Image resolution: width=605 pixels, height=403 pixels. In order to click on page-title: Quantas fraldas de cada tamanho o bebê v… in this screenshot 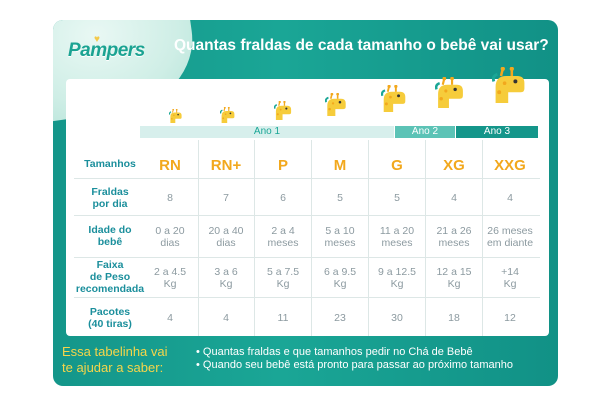, I will do `click(361, 45)`.